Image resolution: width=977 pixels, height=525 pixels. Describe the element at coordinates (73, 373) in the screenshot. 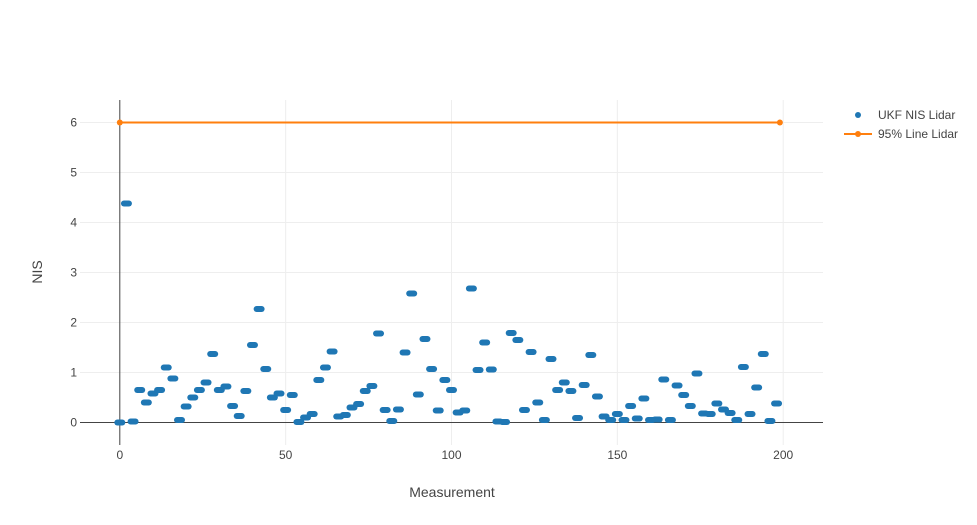

I see `y-tick-label: 1` at that location.